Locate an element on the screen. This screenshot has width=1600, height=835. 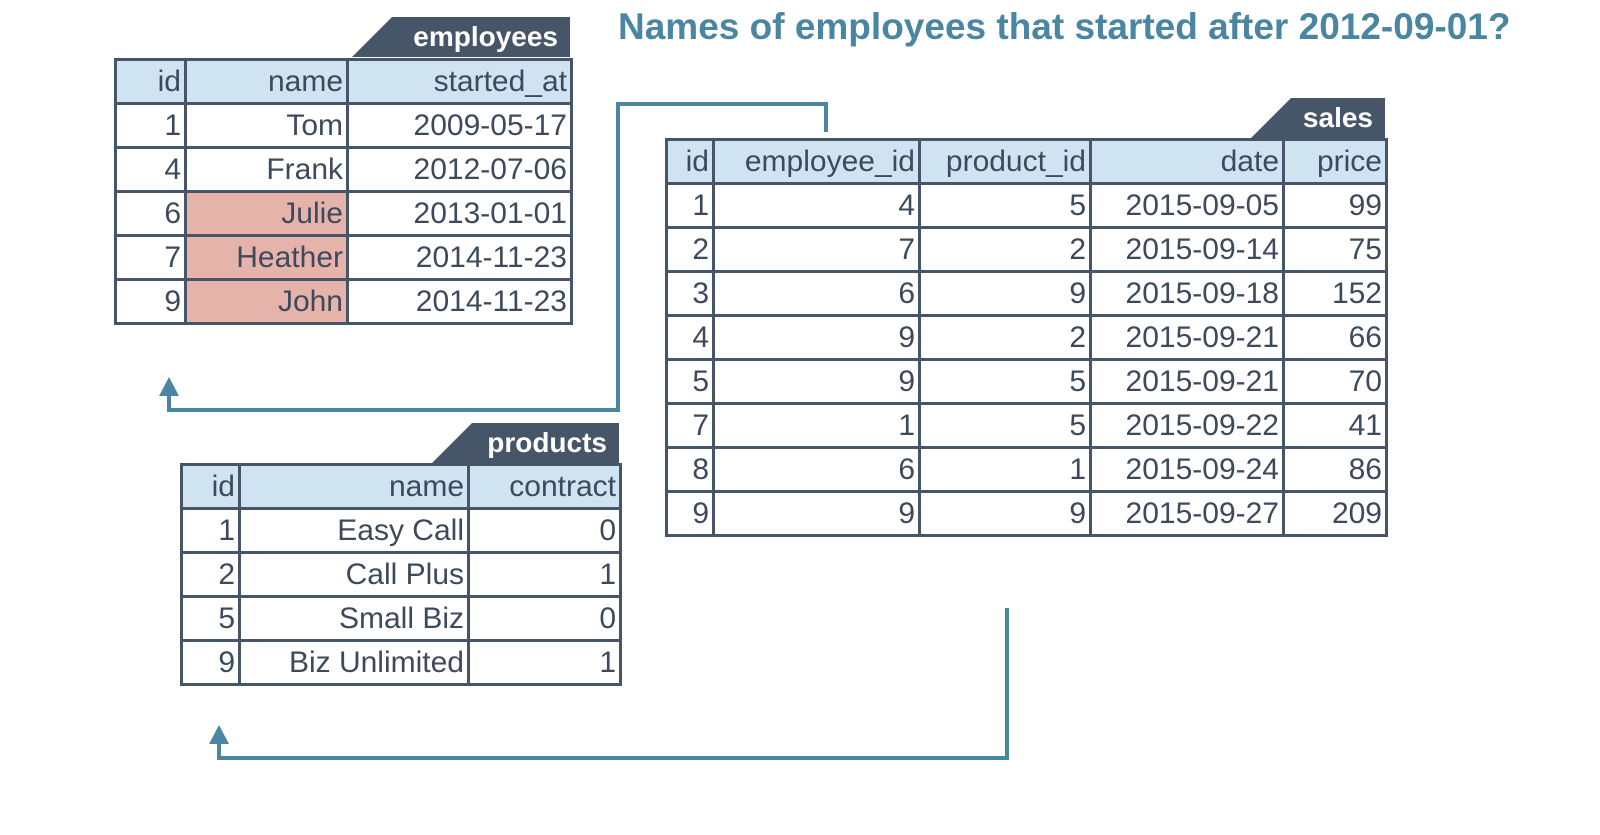
table-row: 7 Heather 2014-11-23 is located at coordinates (343, 257).